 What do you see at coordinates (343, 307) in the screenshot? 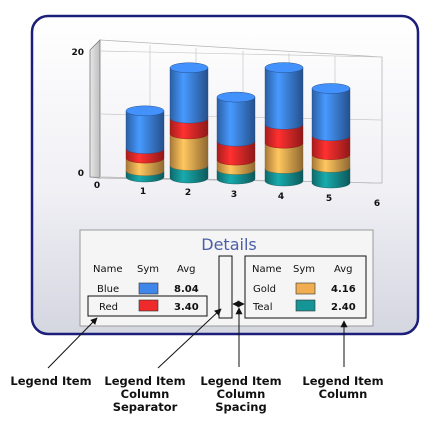
I see `legend-item-avg: 2.40` at bounding box center [343, 307].